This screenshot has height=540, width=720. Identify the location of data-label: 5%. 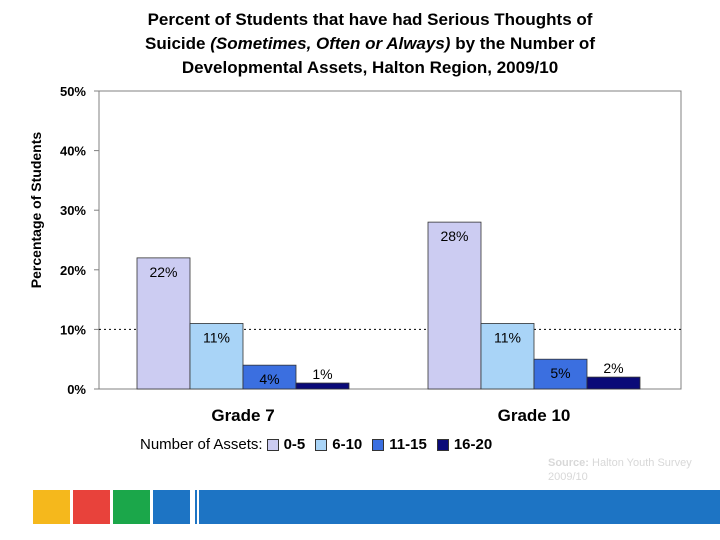
(560, 373).